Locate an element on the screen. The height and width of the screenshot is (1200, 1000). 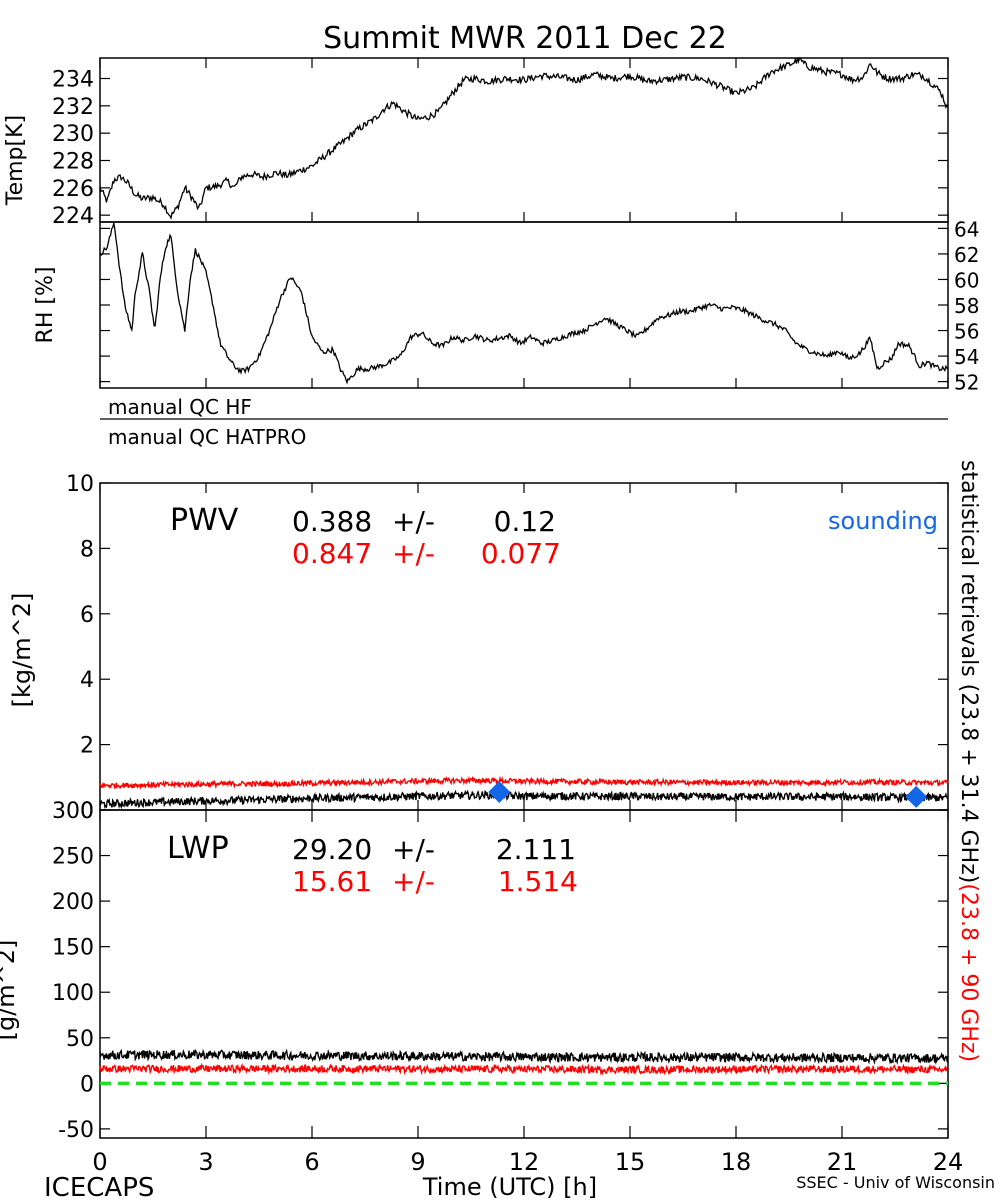
pwv-stat-value-red: 0.847 is located at coordinates (332, 553).